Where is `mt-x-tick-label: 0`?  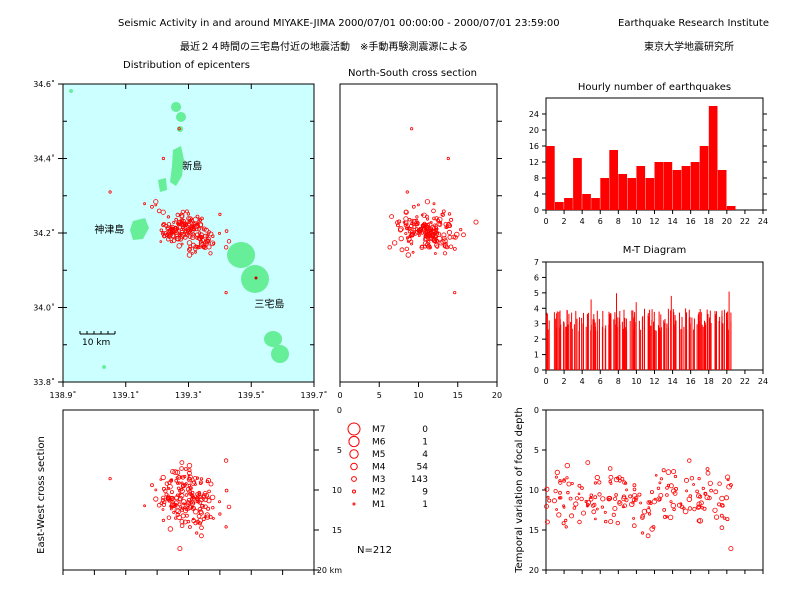
mt-x-tick-label: 0 is located at coordinates (545, 381).